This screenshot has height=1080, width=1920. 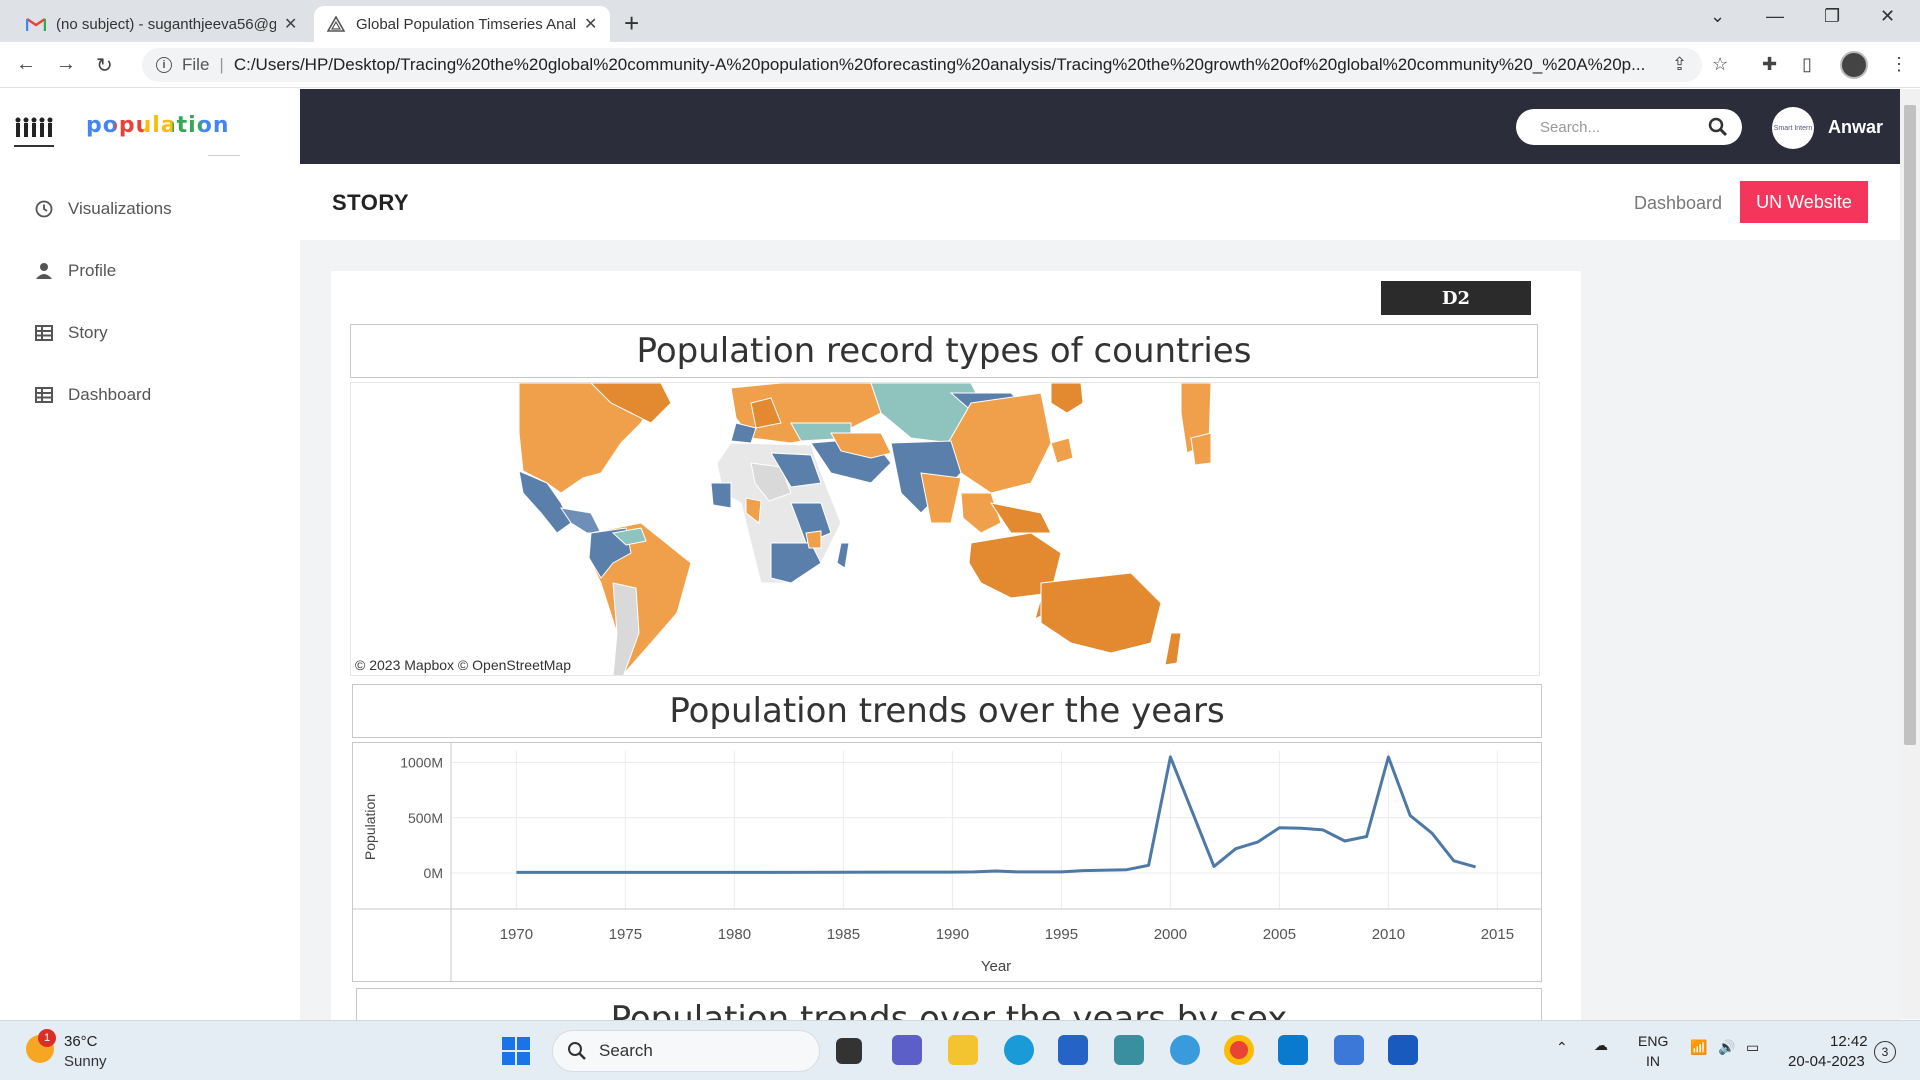 What do you see at coordinates (947, 711) in the screenshot?
I see `section-title-trends: Population trends over the years` at bounding box center [947, 711].